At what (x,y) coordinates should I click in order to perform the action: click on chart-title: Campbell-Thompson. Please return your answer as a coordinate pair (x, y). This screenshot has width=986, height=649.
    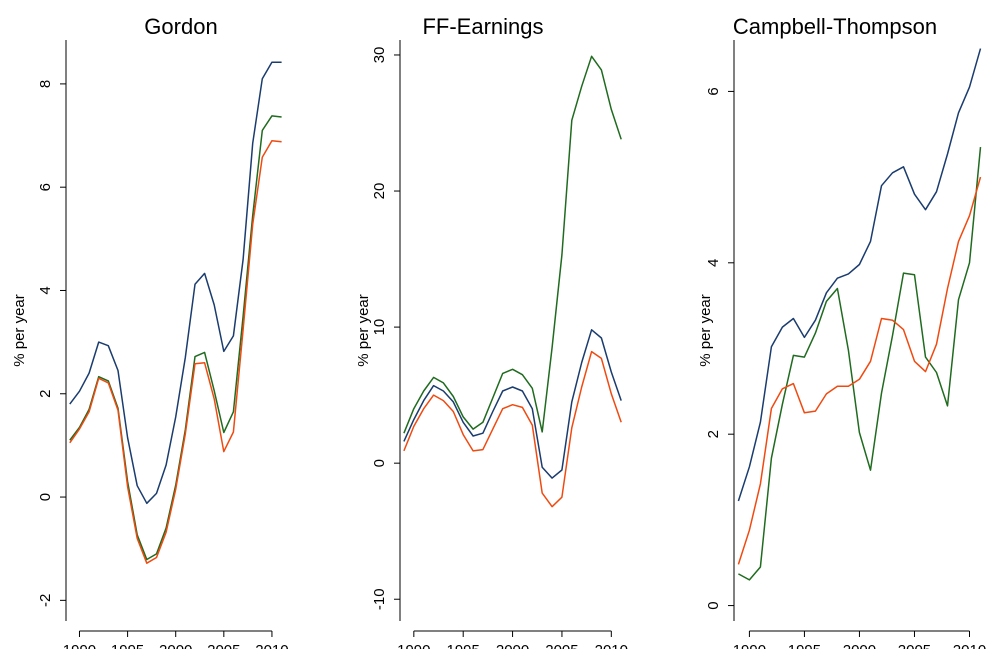
    Looking at the image, I should click on (835, 26).